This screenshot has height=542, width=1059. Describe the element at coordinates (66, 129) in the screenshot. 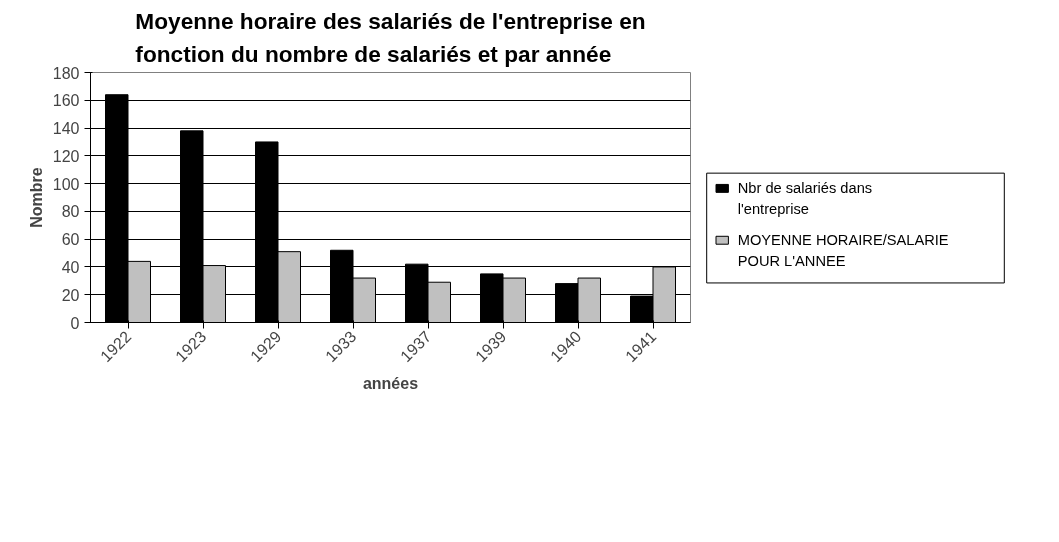

I see `y-tick-label: 140` at that location.